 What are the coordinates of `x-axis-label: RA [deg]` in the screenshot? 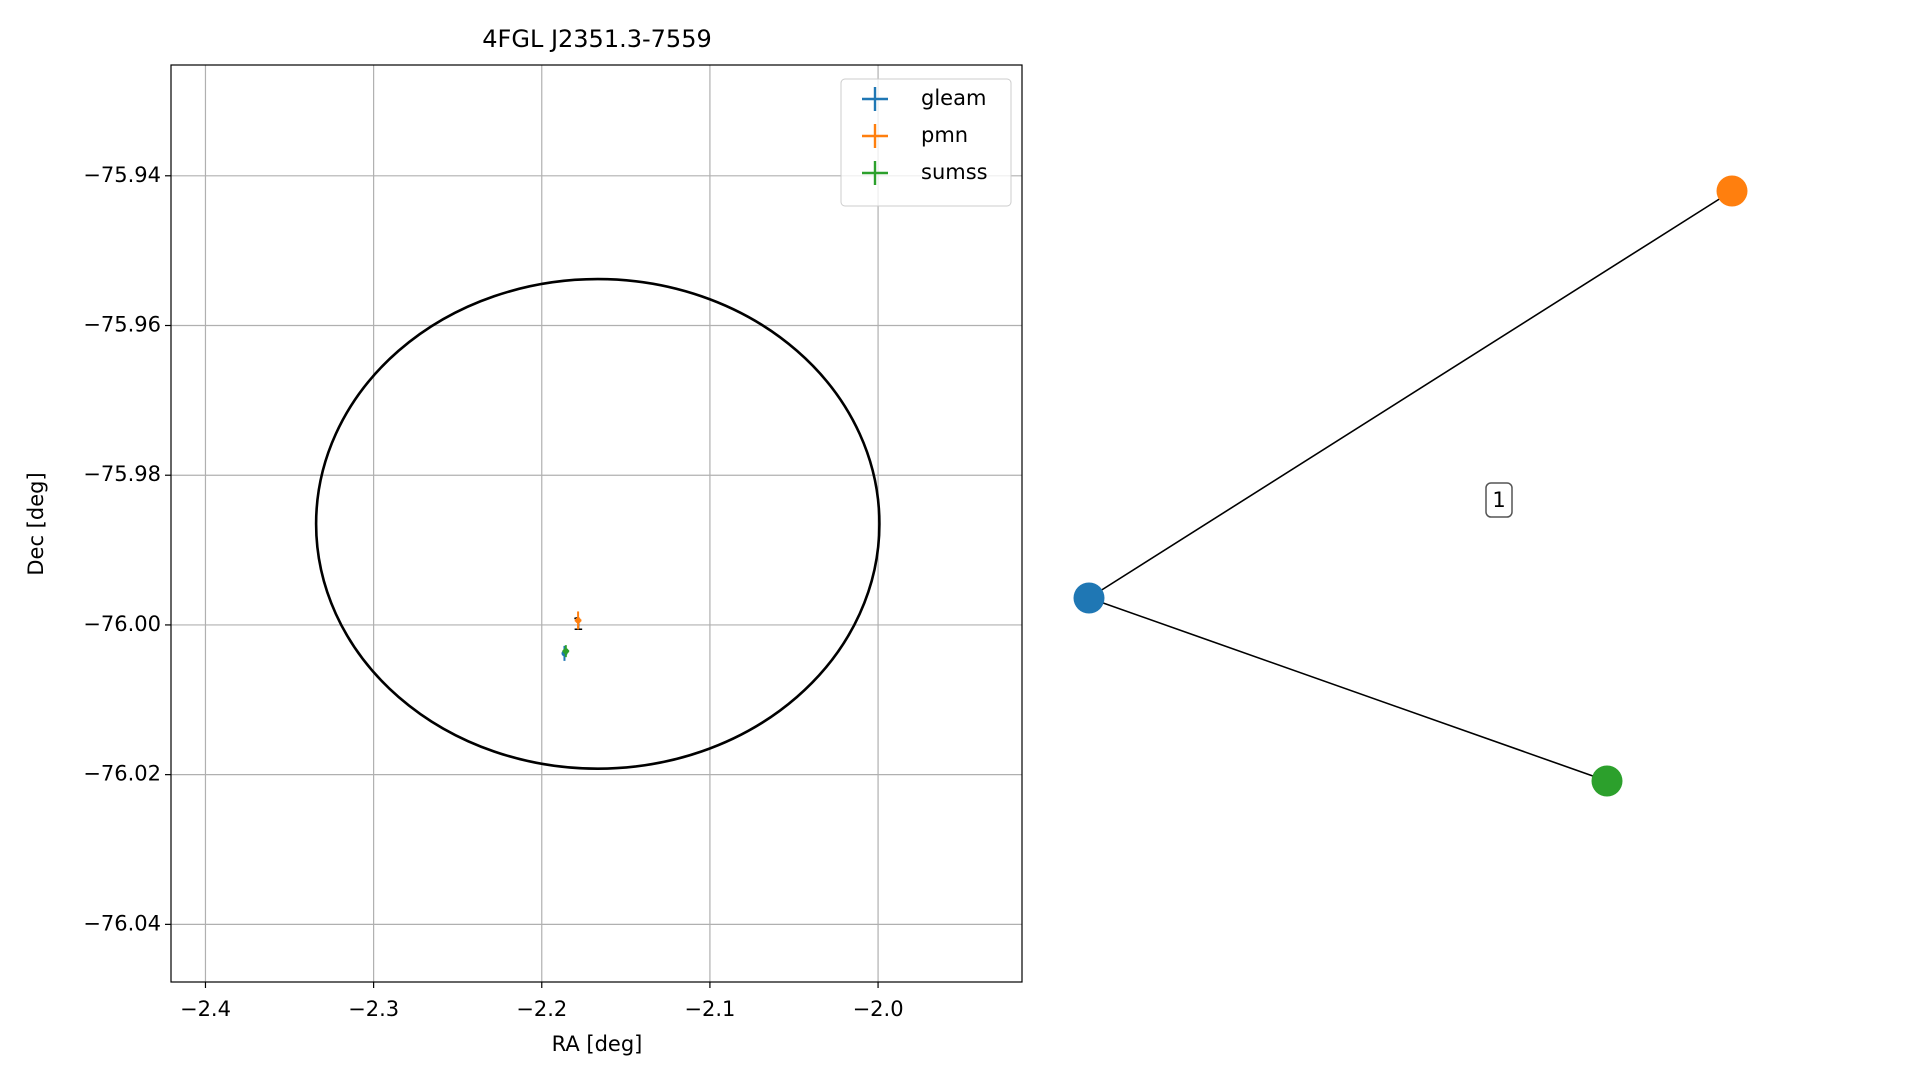 It's located at (597, 1044).